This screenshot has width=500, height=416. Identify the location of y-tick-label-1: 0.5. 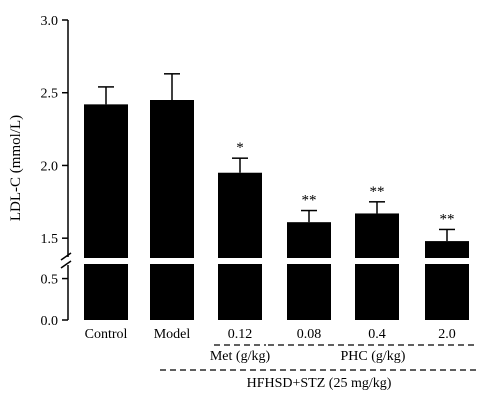
(50, 280).